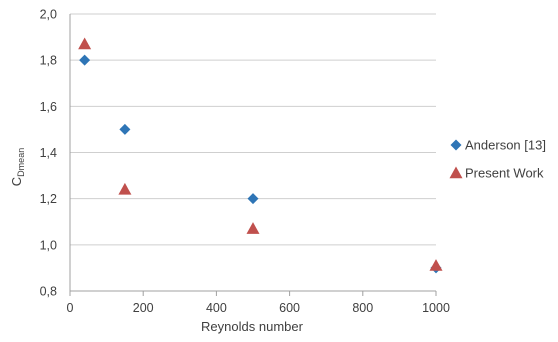 The height and width of the screenshot is (342, 558). Describe the element at coordinates (48, 292) in the screenshot. I see `y-tick-label: 0,8` at that location.